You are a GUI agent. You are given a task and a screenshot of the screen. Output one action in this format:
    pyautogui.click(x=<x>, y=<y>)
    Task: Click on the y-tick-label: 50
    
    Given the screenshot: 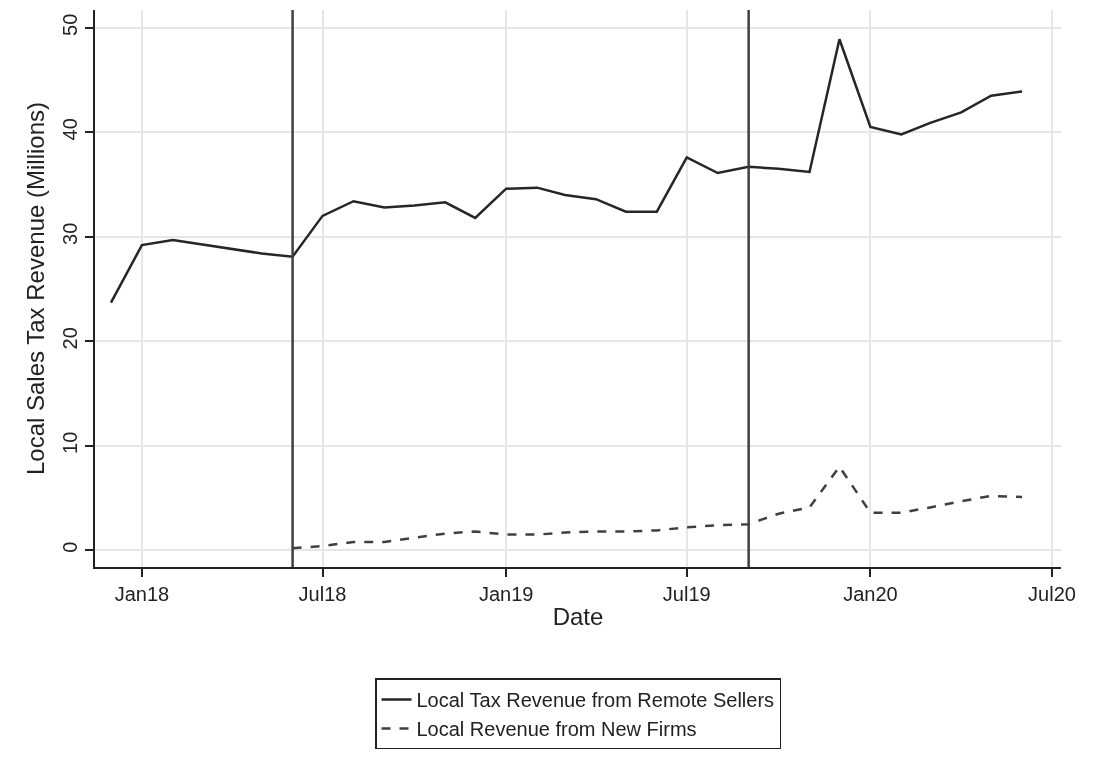 What is the action you would take?
    pyautogui.click(x=70, y=24)
    